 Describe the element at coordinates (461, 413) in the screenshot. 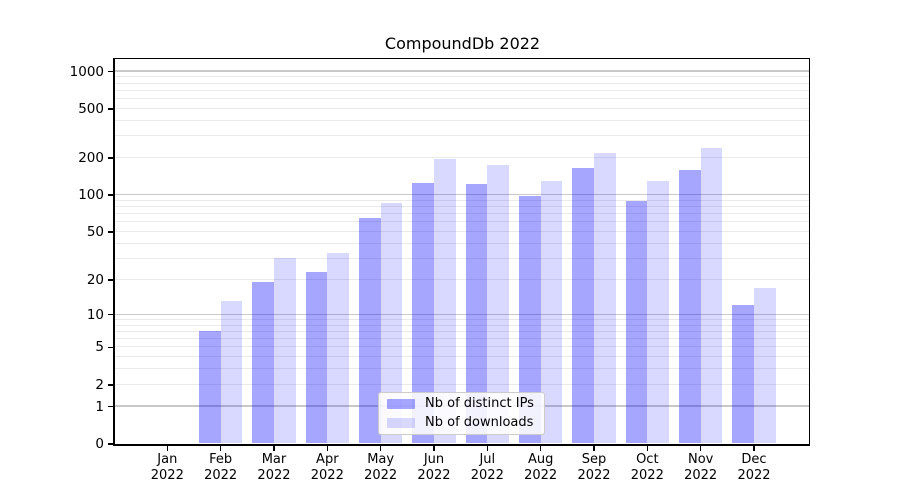

I see `legend: Nb of distinct IPs Nb of downloads` at that location.